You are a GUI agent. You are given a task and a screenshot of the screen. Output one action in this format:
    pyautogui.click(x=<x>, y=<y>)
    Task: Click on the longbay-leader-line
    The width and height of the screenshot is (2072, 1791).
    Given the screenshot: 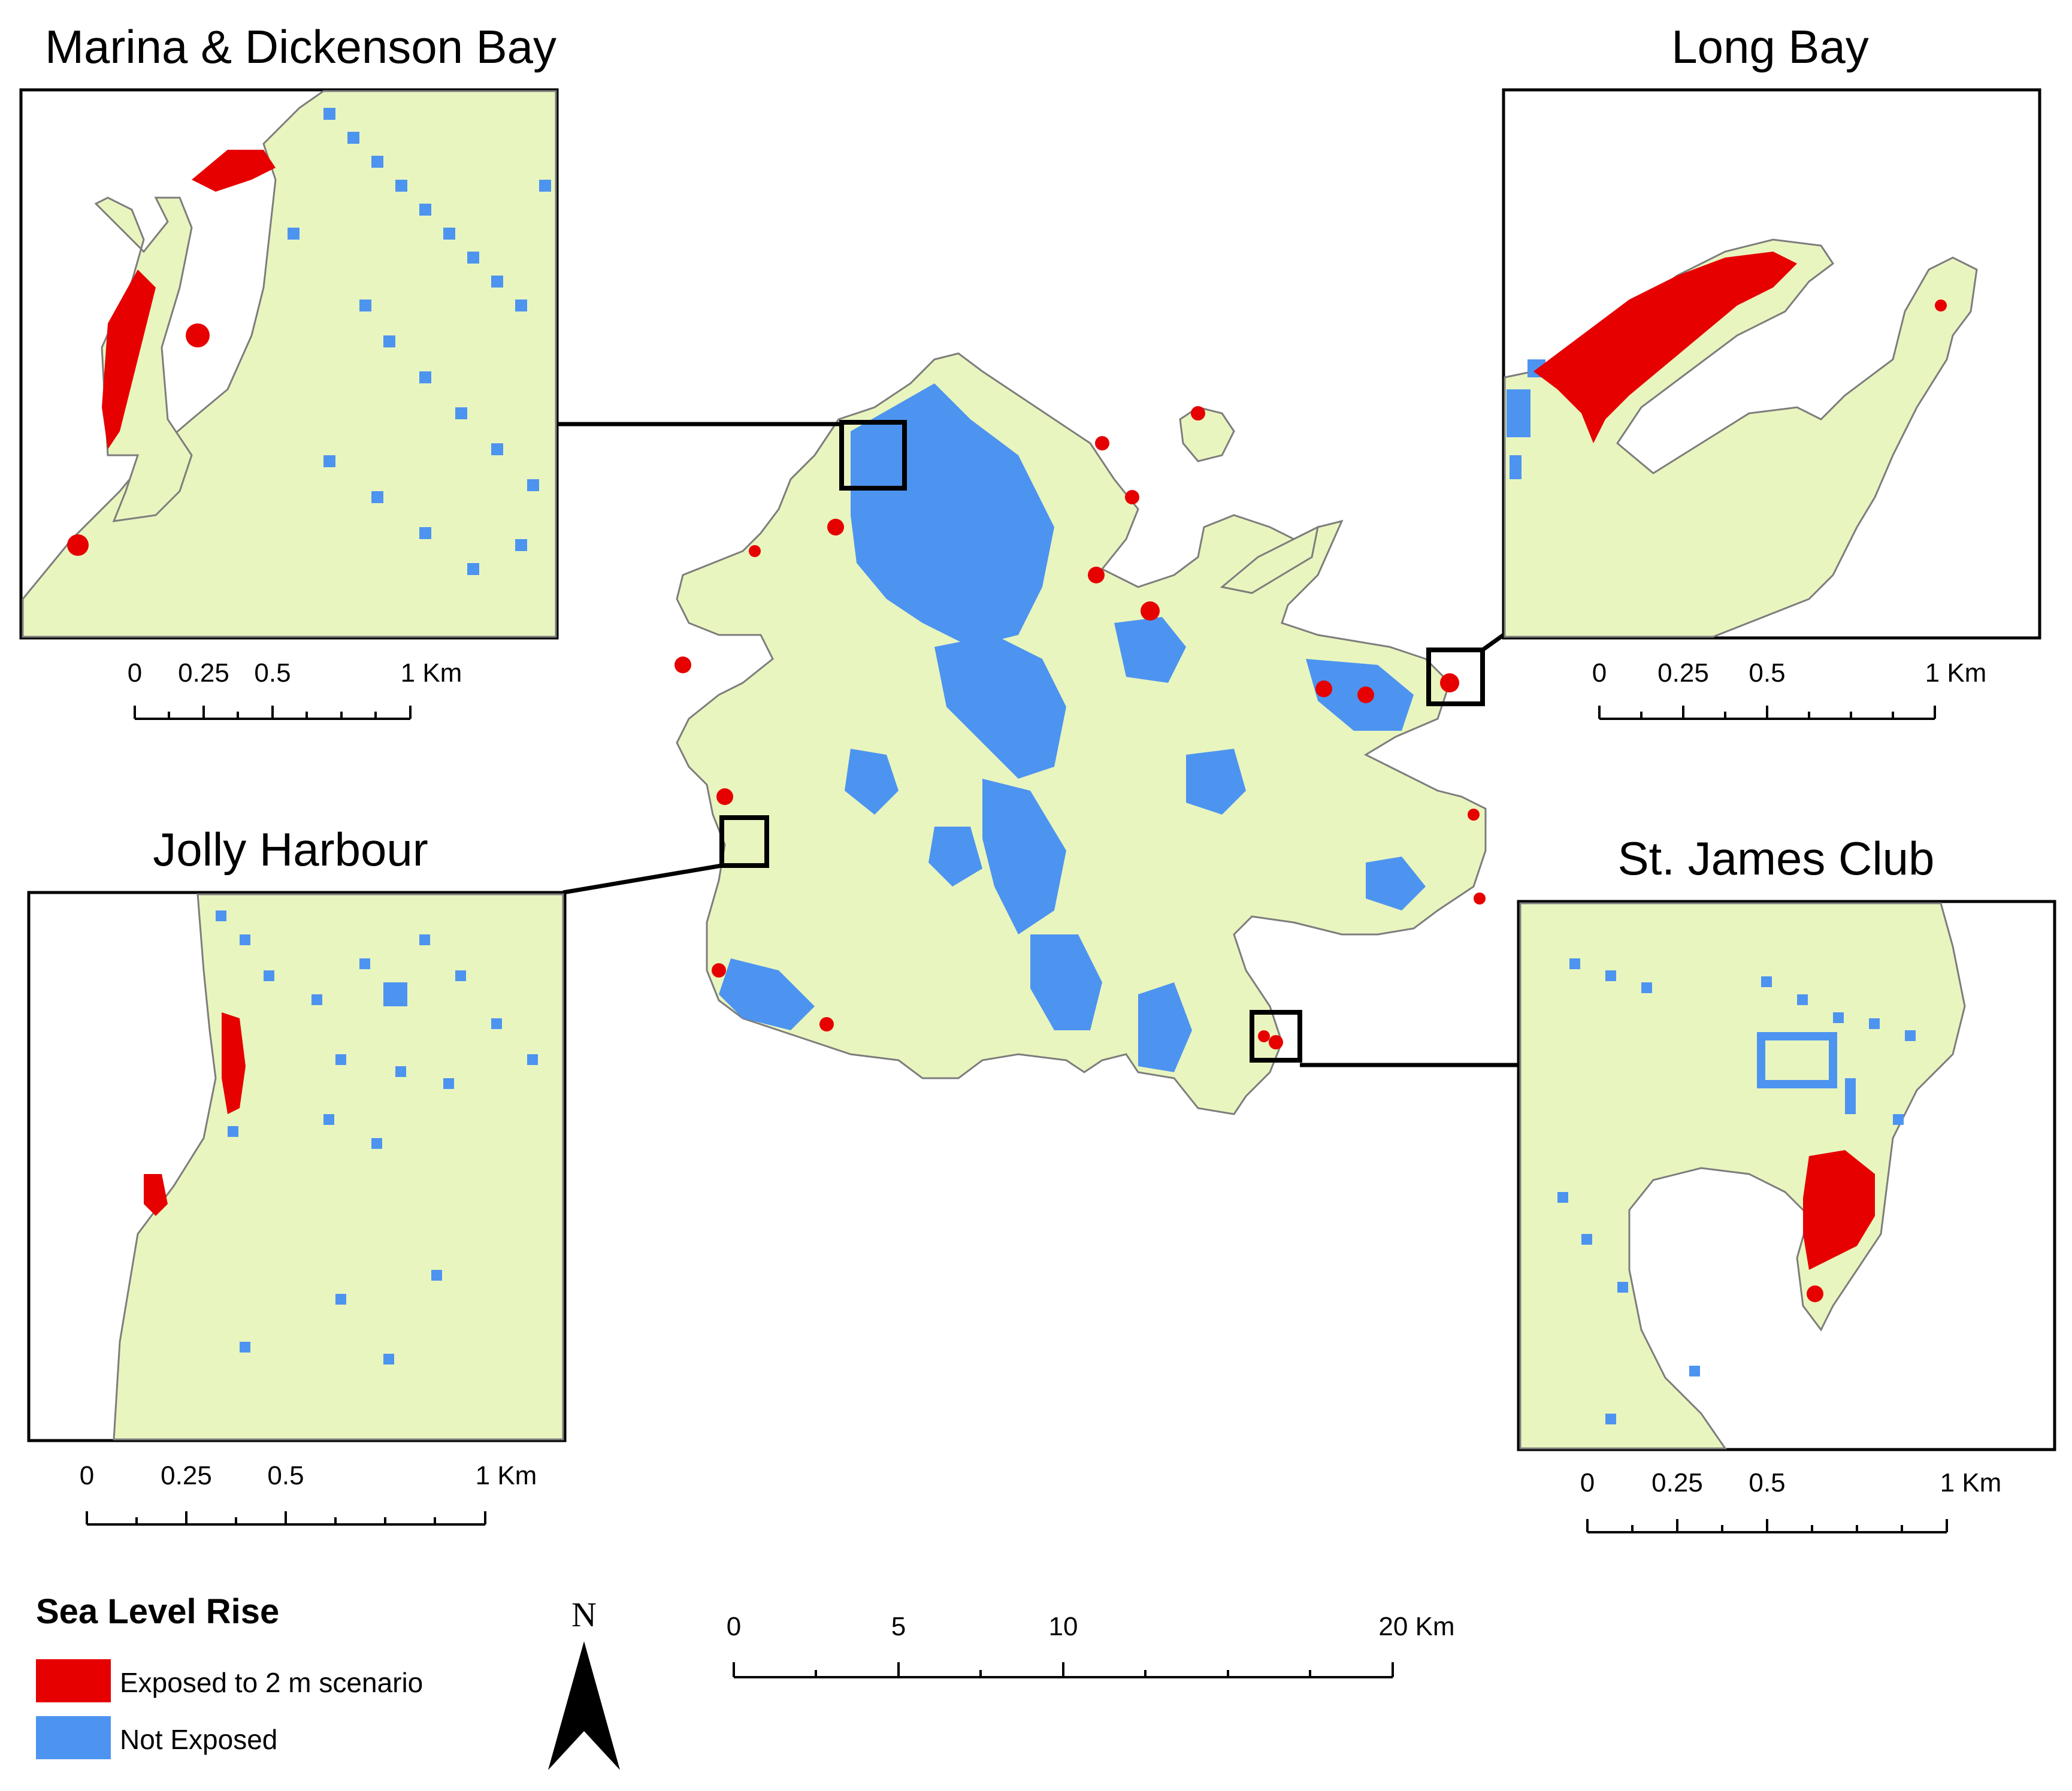 What is the action you would take?
    pyautogui.click(x=1493, y=642)
    